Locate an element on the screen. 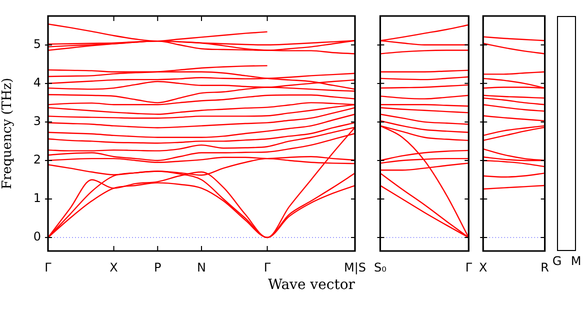 The height and width of the screenshot is (310, 583). y-tick-label: 3 is located at coordinates (37, 121).